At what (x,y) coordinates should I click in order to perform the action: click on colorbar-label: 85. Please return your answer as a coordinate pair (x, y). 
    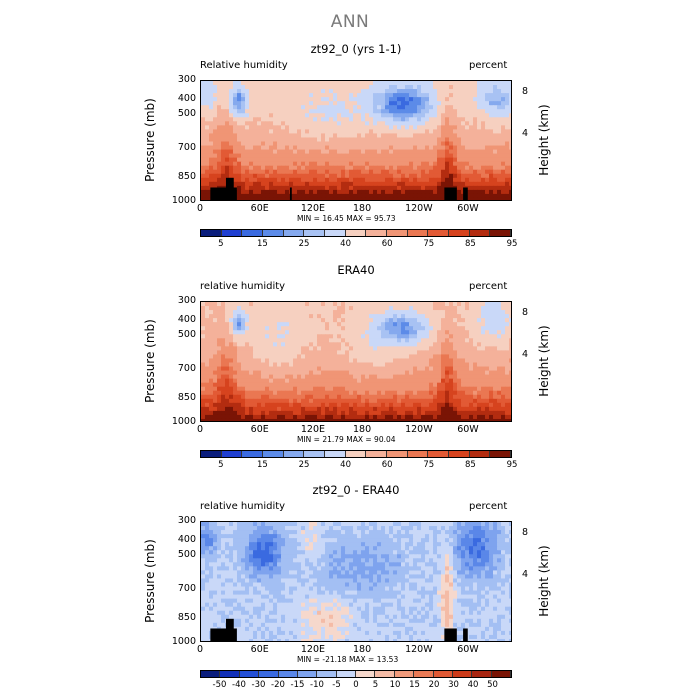
    Looking at the image, I should click on (470, 244).